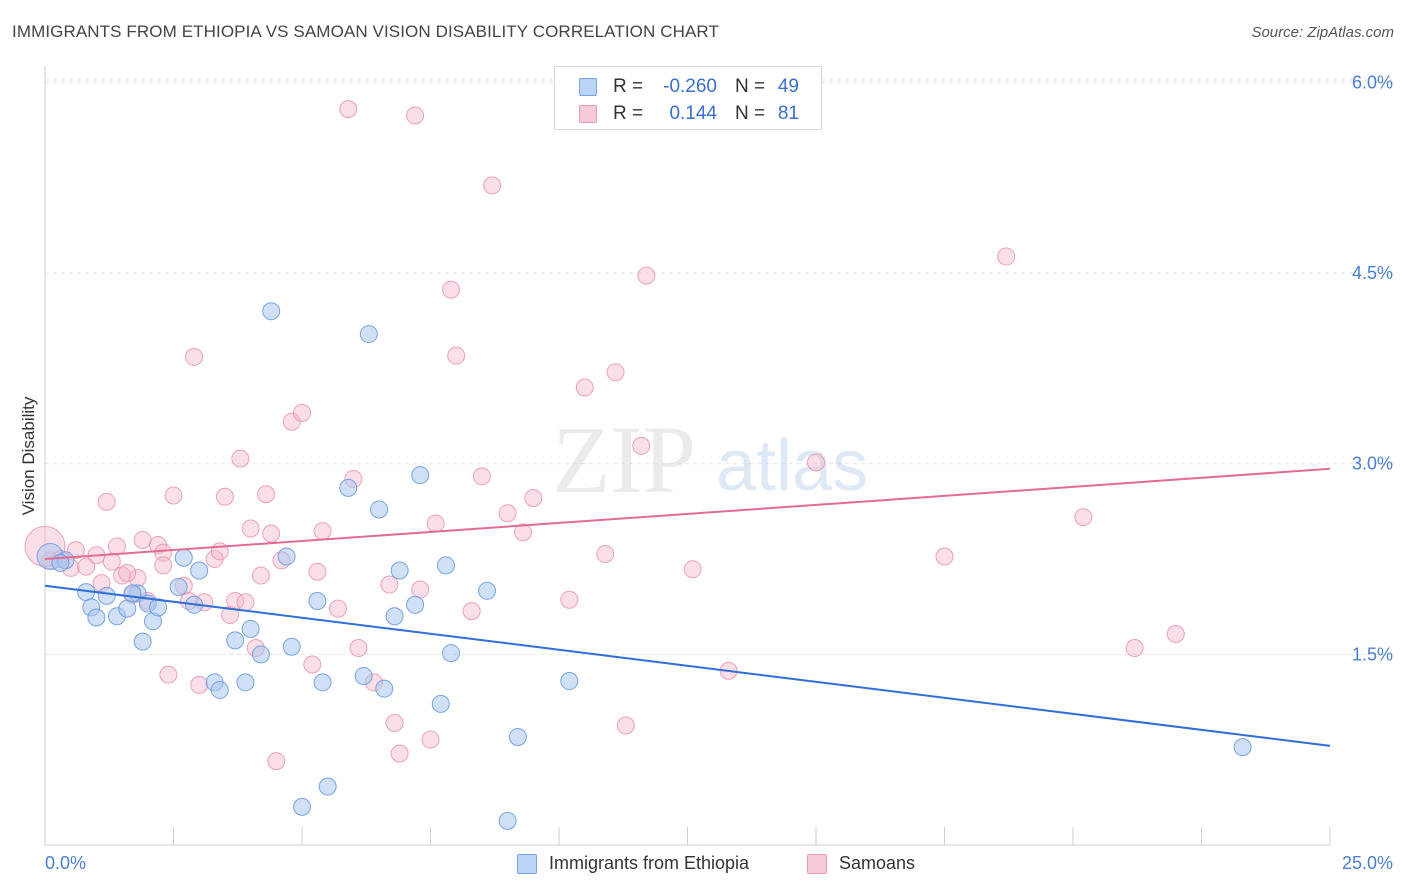  What do you see at coordinates (649, 863) in the screenshot?
I see `legend-label-ethiopia: Immigrants from Ethiopia` at bounding box center [649, 863].